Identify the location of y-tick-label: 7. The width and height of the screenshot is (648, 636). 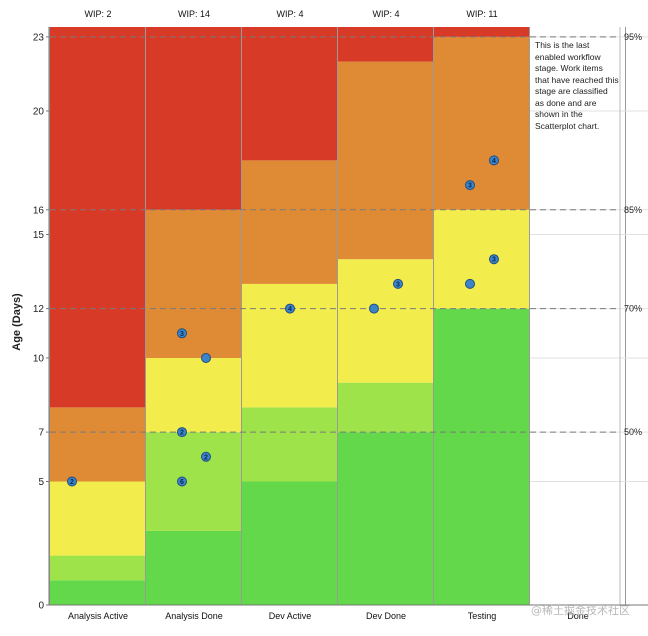
(41, 433).